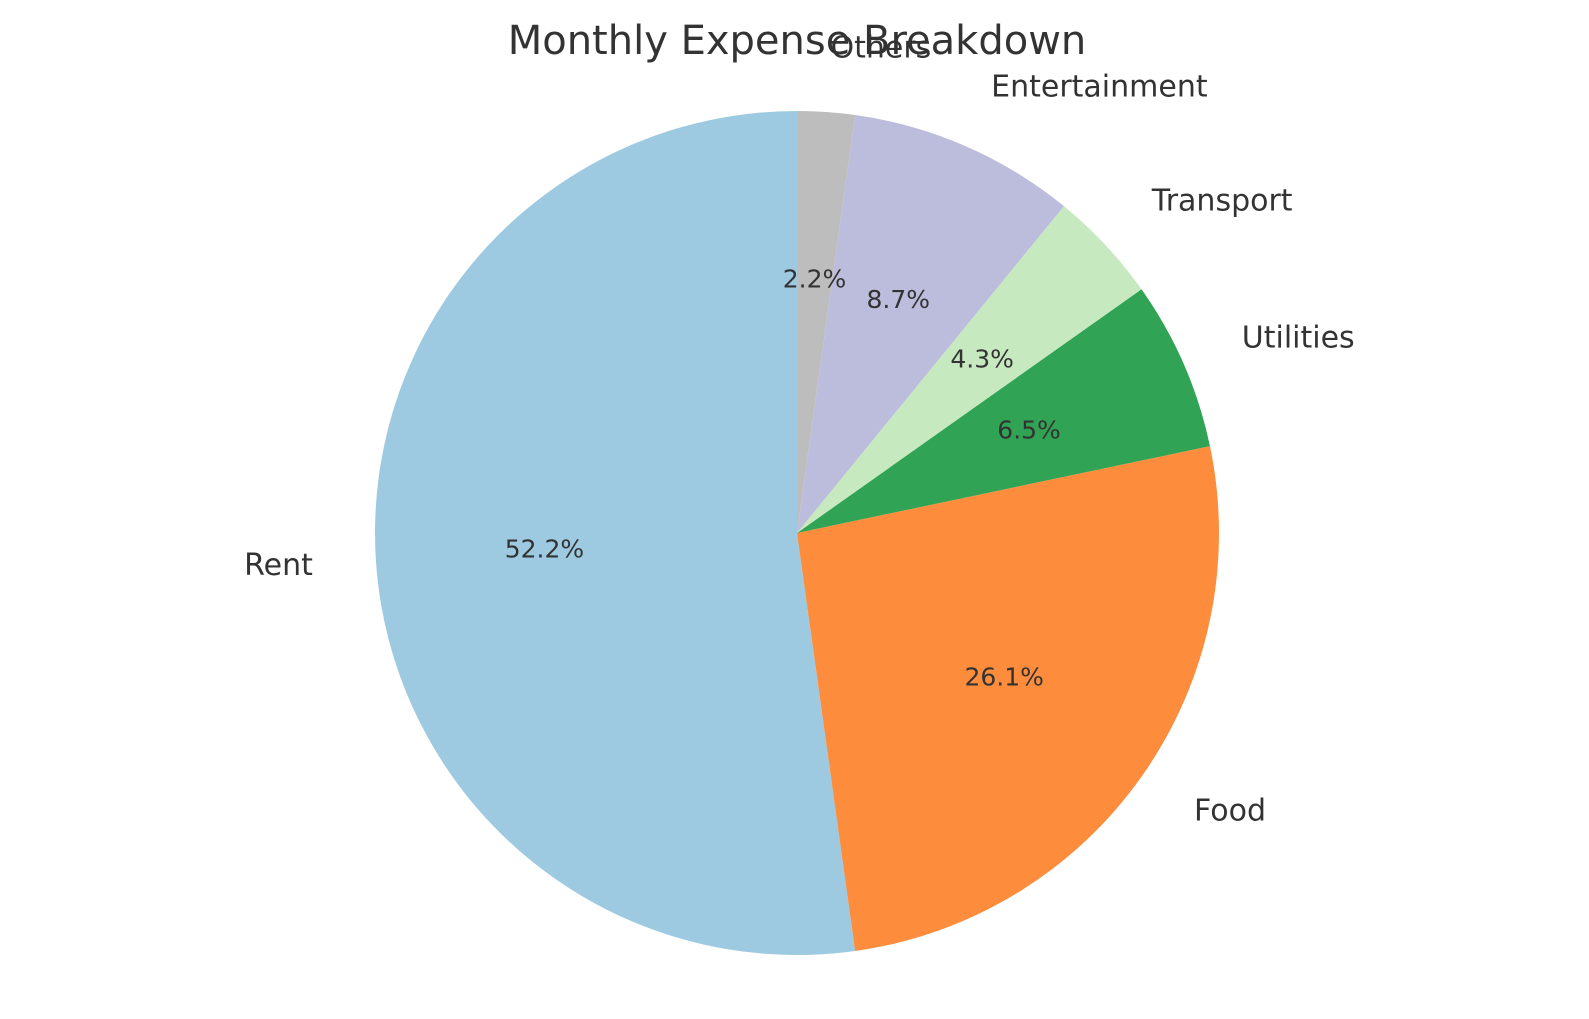 The height and width of the screenshot is (1019, 1589). What do you see at coordinates (881, 47) in the screenshot?
I see `slice-label-others: Others` at bounding box center [881, 47].